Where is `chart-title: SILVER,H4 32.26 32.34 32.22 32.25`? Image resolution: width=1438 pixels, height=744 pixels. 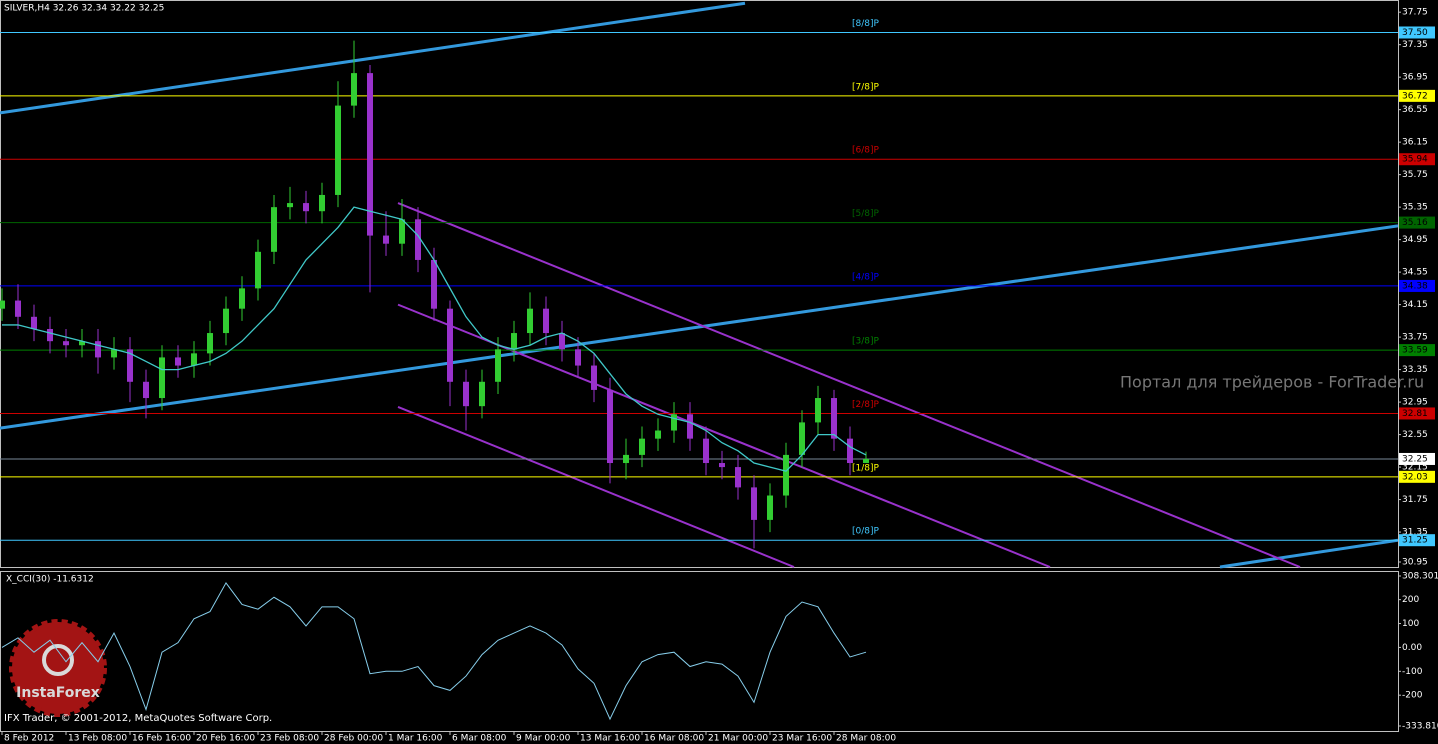
chart-title: SILVER,H4 32.26 32.34 32.22 32.25 is located at coordinates (84, 9).